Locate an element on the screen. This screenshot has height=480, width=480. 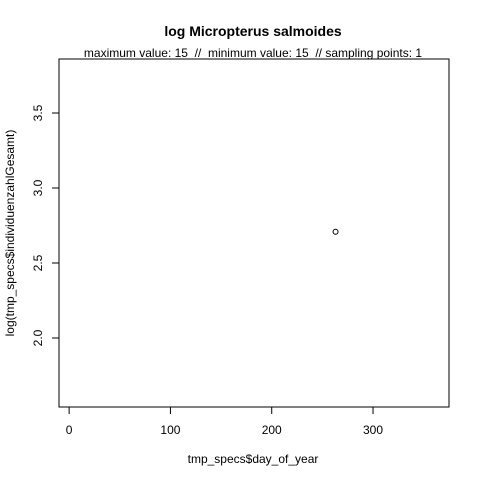
x-axis: 0 100 200 300 is located at coordinates (225, 422).